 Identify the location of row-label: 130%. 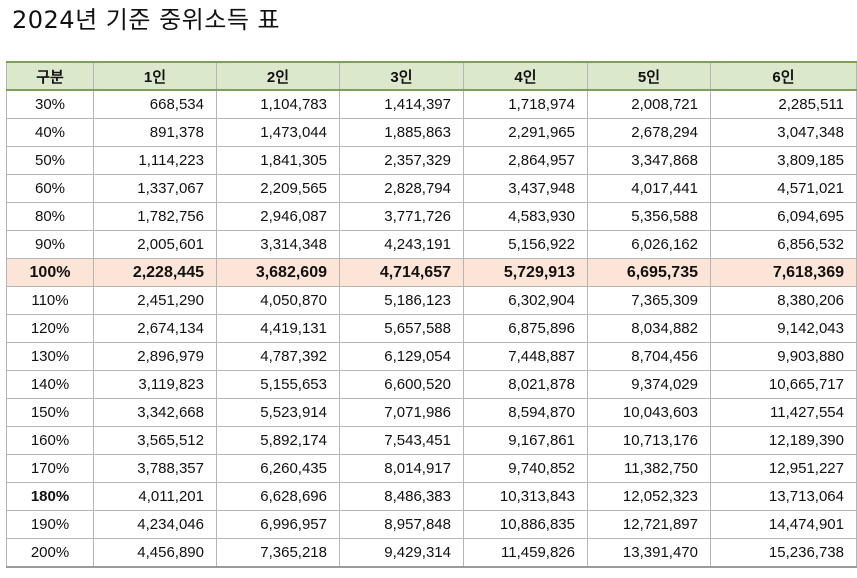
(50, 356).